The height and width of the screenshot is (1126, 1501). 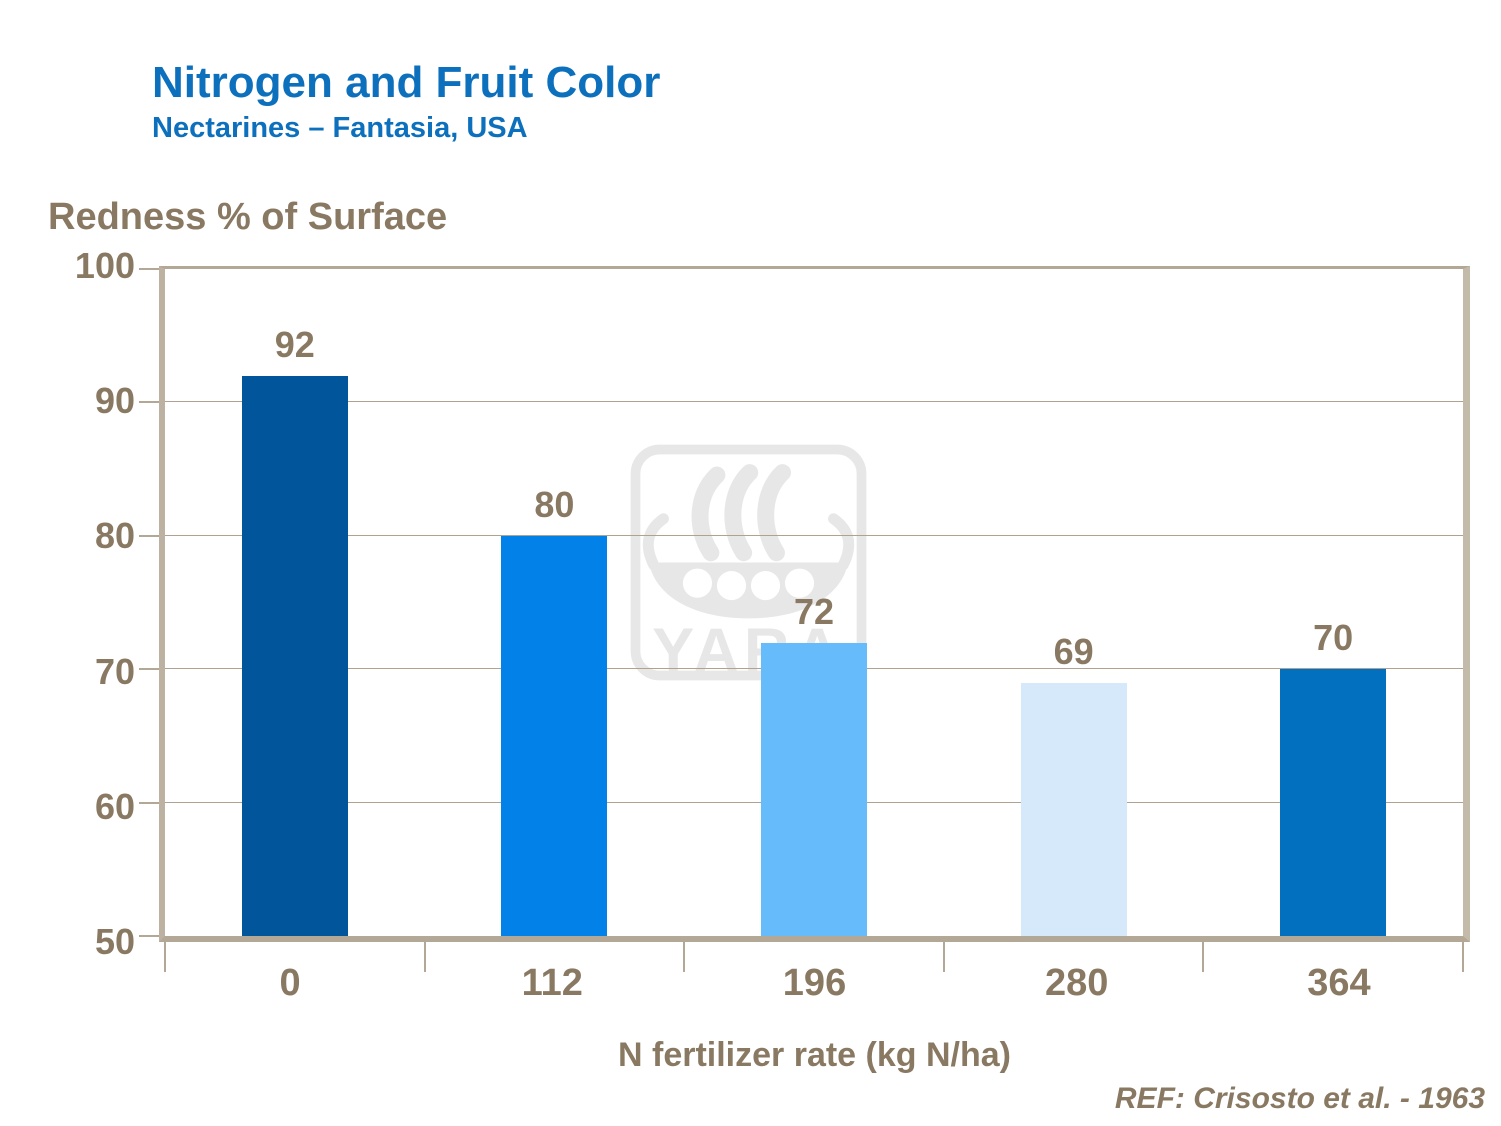 I want to click on bar-group-196: 72, so click(x=814, y=763).